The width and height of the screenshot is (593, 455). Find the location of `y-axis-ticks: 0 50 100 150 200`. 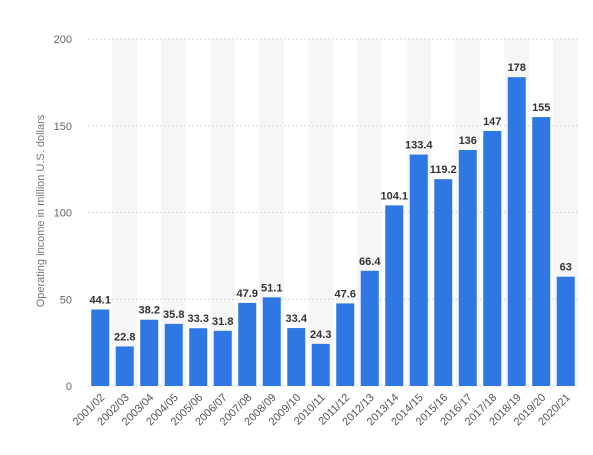

y-axis-ticks: 0 50 100 150 200 is located at coordinates (63, 213).